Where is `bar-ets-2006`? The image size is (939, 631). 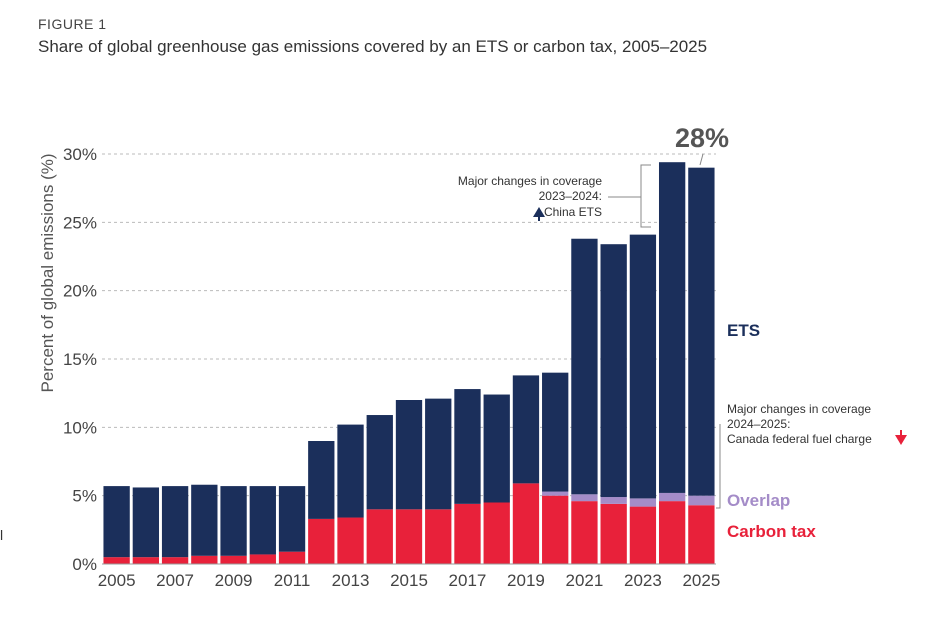 bar-ets-2006 is located at coordinates (146, 522).